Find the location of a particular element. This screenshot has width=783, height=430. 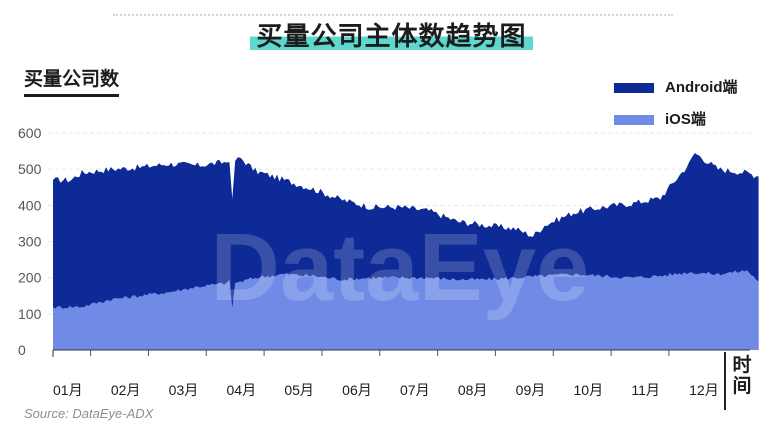

x-tick-label-9: 09月 is located at coordinates (531, 390).